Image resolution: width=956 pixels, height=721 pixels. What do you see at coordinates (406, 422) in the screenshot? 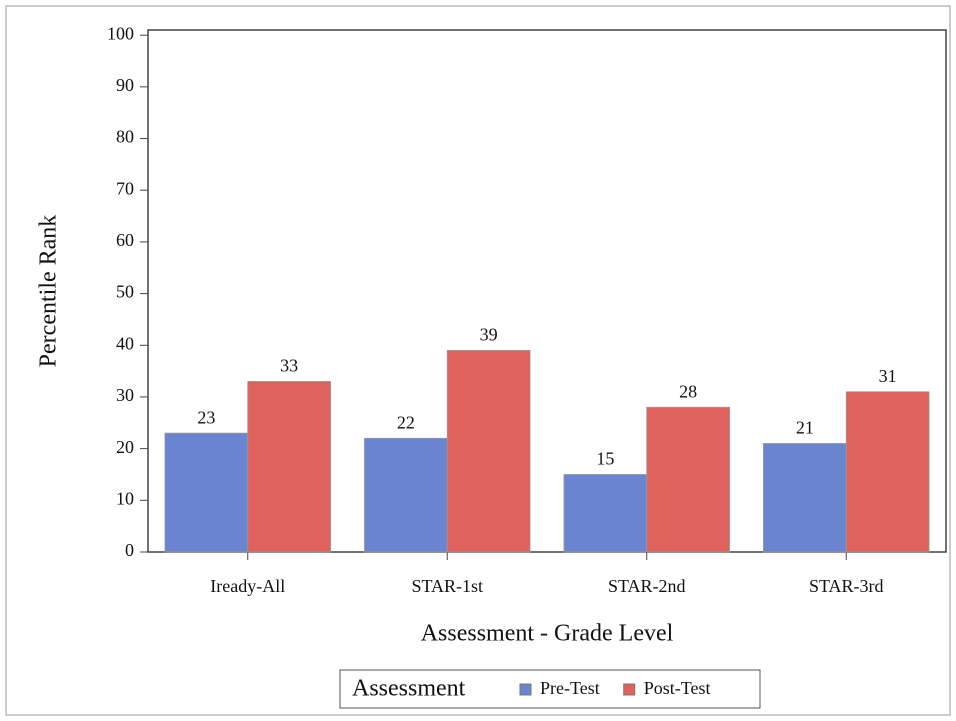
I see `value-label: 22` at bounding box center [406, 422].